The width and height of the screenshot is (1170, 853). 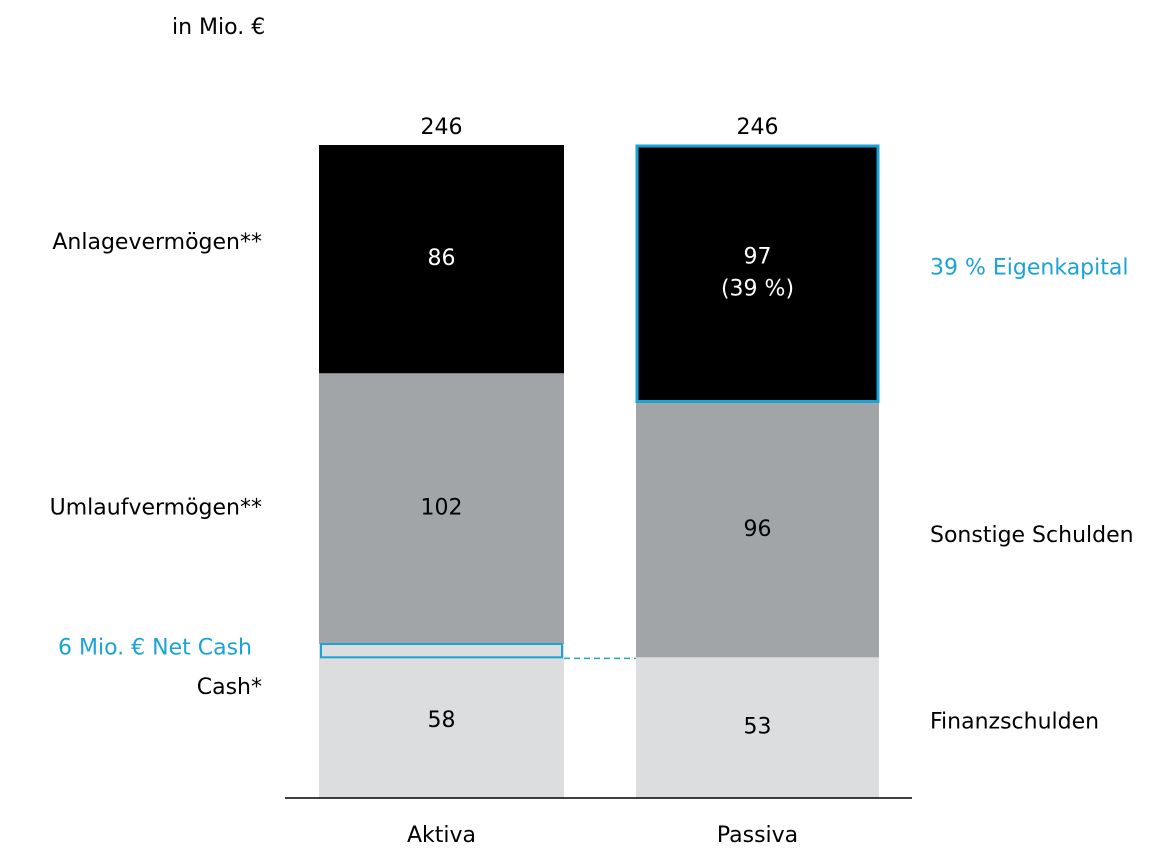 What do you see at coordinates (757, 289) in the screenshot?
I see `share-label: (39 %)` at bounding box center [757, 289].